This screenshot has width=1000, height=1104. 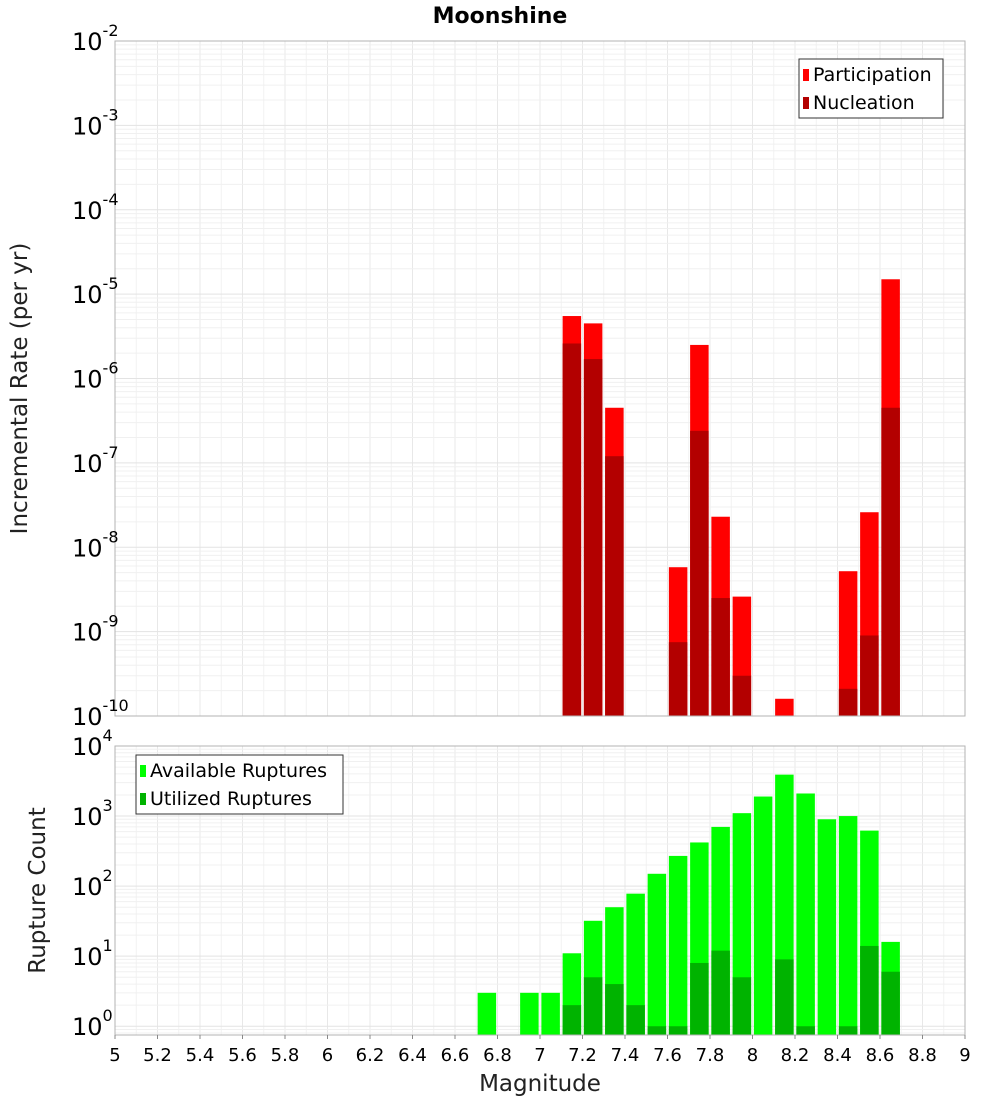 I want to click on top-y-tick-label: 10⁻⁸, so click(x=95, y=544).